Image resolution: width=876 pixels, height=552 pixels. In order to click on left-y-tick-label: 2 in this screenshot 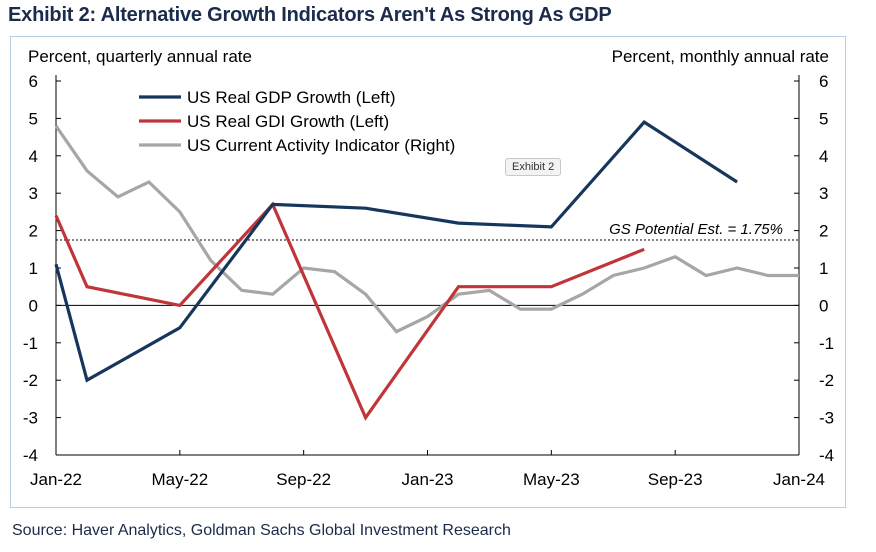, I will do `click(33, 231)`.